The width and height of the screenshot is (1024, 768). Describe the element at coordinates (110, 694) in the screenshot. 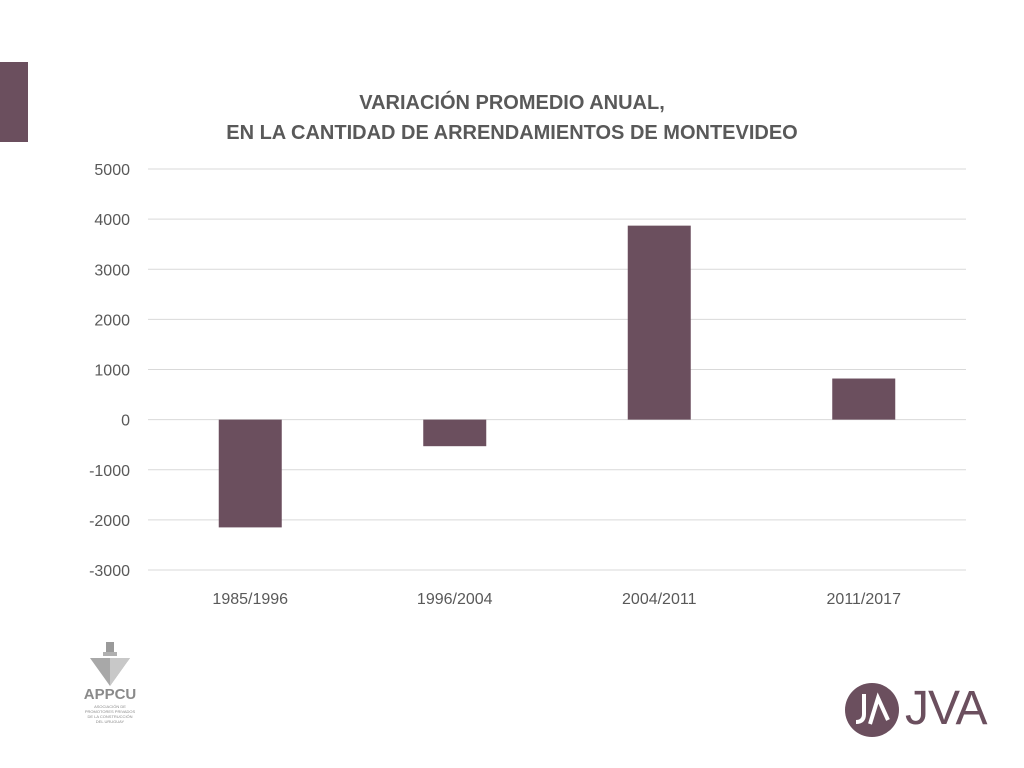

I see `appcu-logo-name: APPCU` at that location.